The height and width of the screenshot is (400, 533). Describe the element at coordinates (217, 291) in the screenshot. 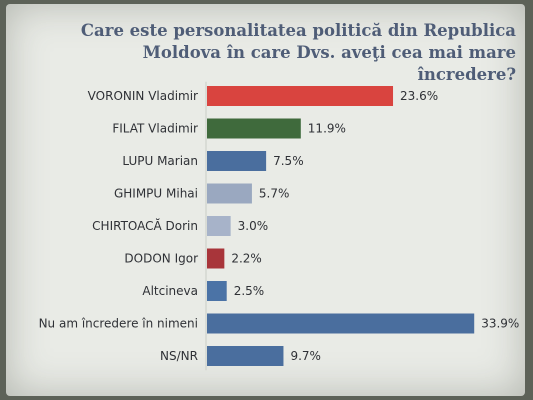

I see `bar-altcineva` at that location.